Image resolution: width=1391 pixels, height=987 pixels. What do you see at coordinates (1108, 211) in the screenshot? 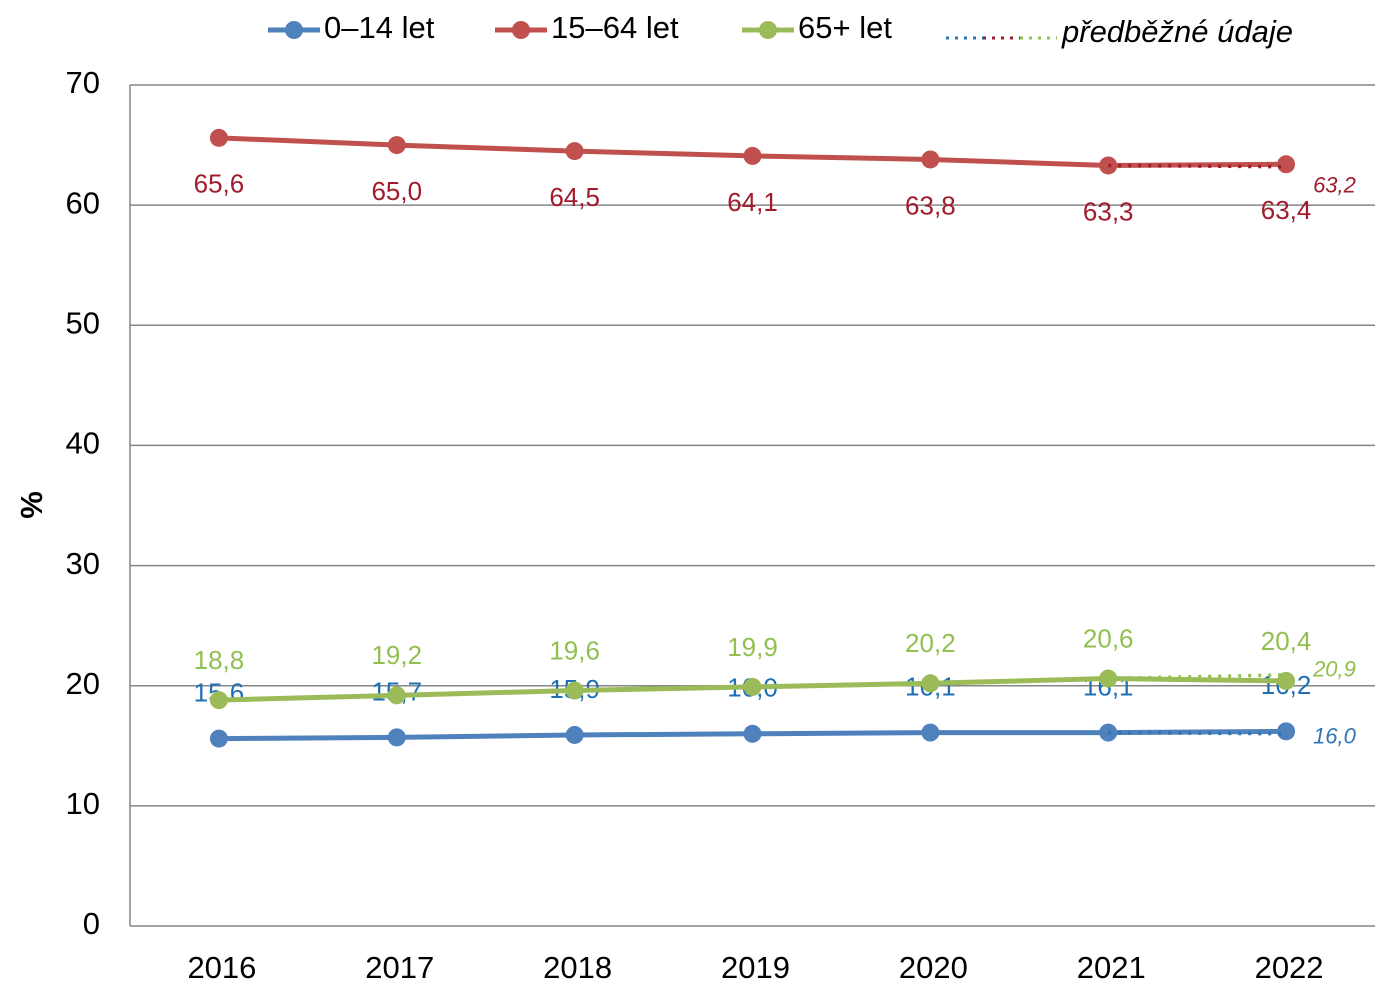
I see `data-label: 63,3` at bounding box center [1108, 211].